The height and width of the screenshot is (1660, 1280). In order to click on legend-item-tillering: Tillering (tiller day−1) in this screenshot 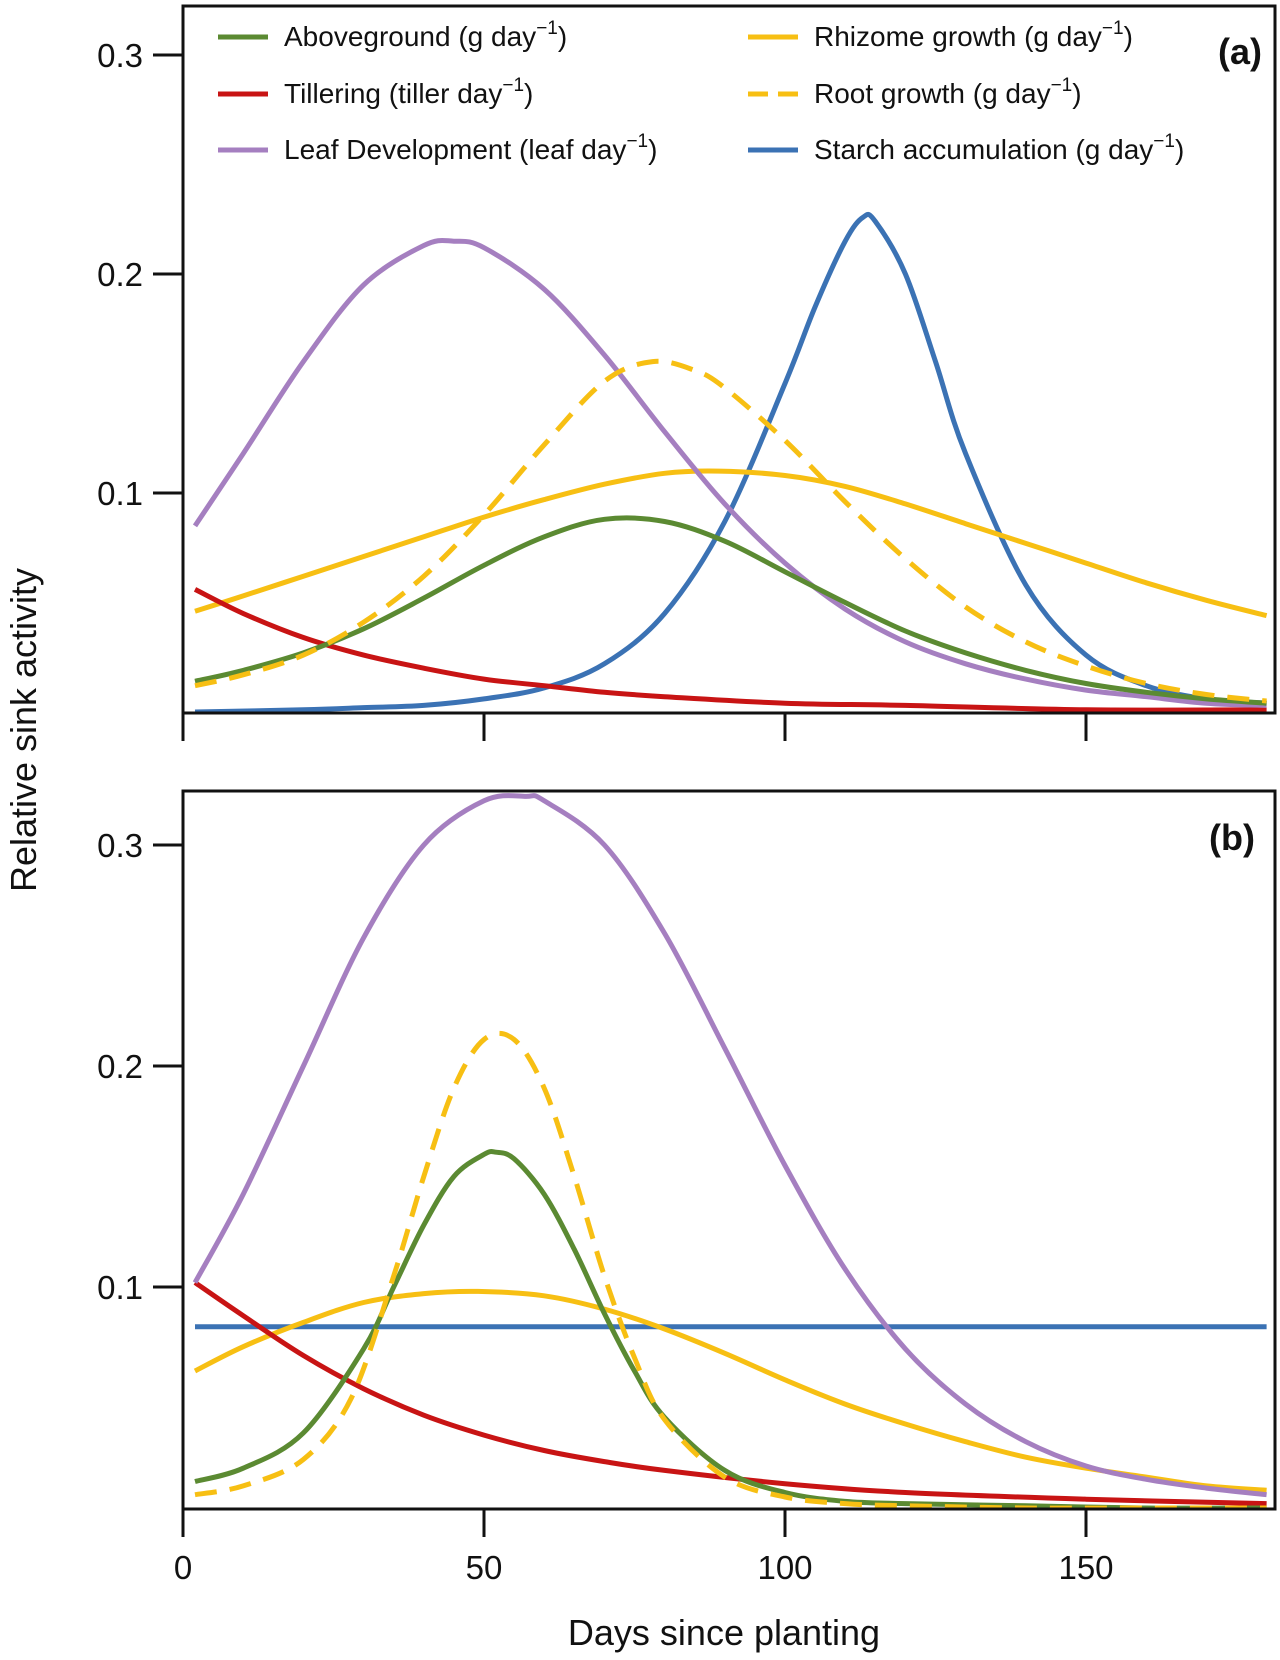, I will do `click(375, 92)`.